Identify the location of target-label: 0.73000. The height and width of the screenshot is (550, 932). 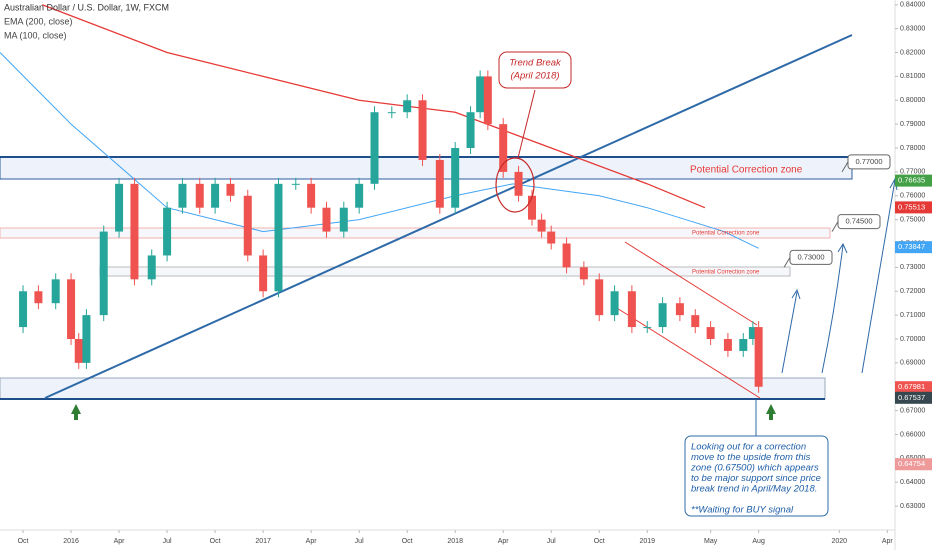
(810, 256).